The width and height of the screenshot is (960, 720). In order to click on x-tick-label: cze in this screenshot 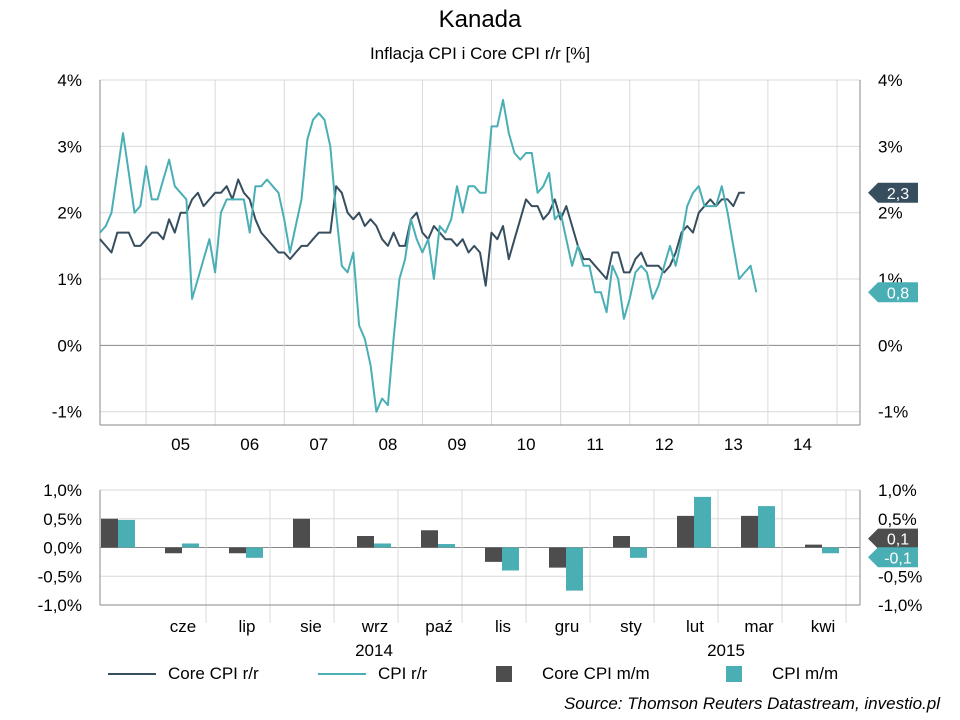, I will do `click(183, 626)`.